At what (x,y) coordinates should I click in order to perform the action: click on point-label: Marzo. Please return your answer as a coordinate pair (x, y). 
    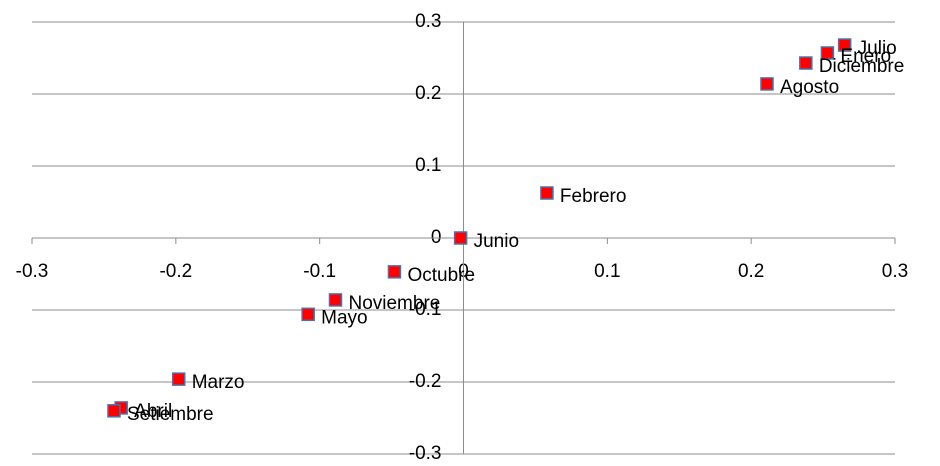
    Looking at the image, I should click on (218, 382).